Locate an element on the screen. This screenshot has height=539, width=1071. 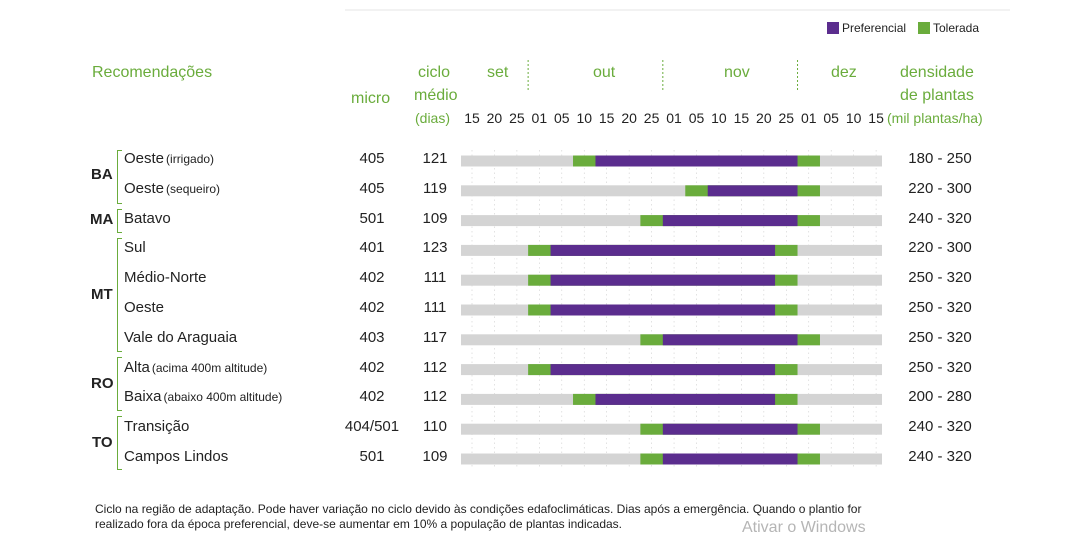
header-recomendacoes: Recomendações is located at coordinates (152, 72).